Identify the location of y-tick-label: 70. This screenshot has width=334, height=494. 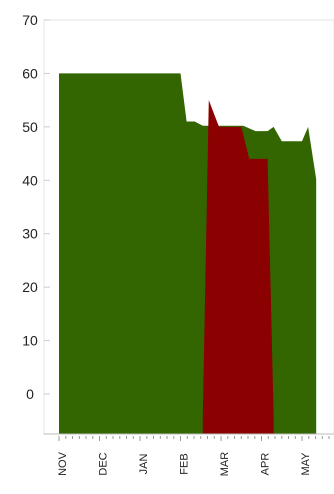
(30, 20).